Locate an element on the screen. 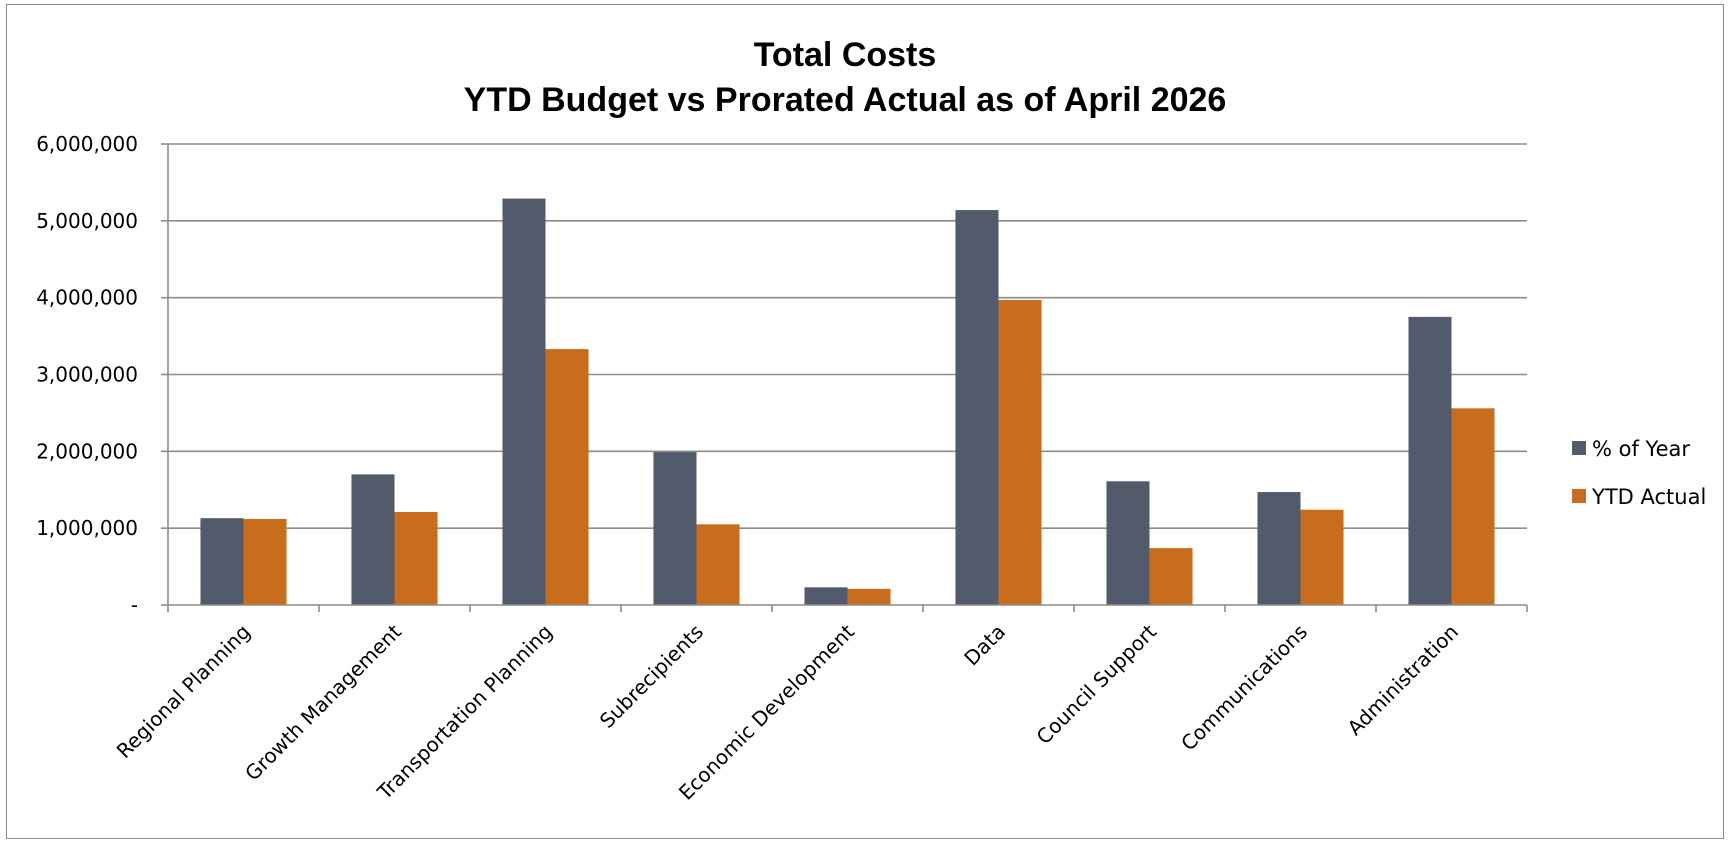  x-tick-label: Growth Management is located at coordinates (323, 702).